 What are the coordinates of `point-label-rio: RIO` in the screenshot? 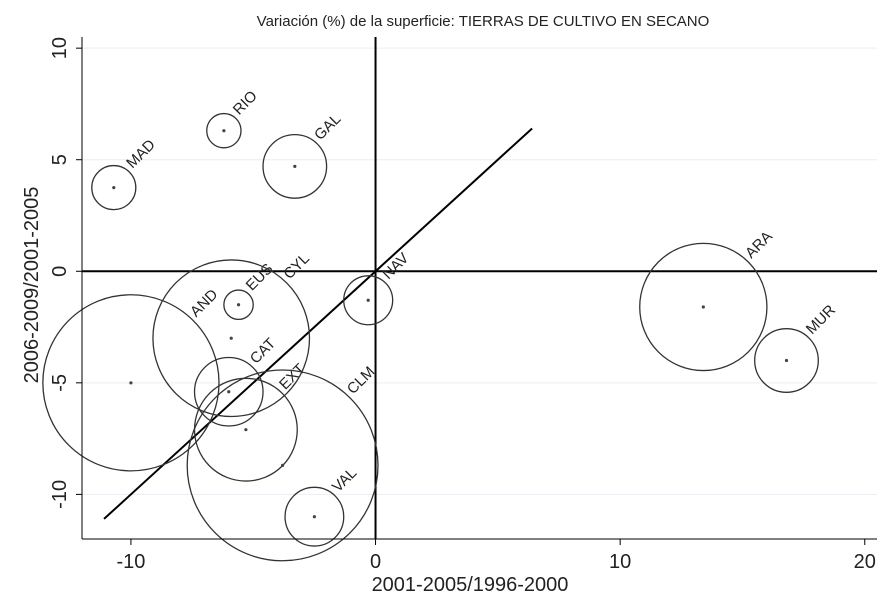 It's located at (245, 103).